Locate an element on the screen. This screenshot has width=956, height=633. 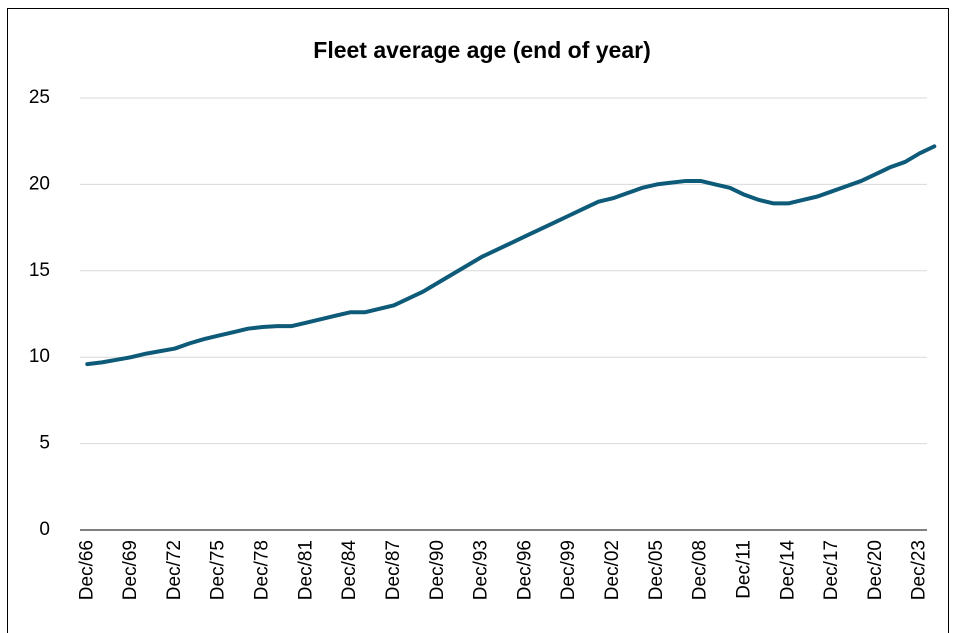
x-tick-label: Dec/75 is located at coordinates (218, 570).